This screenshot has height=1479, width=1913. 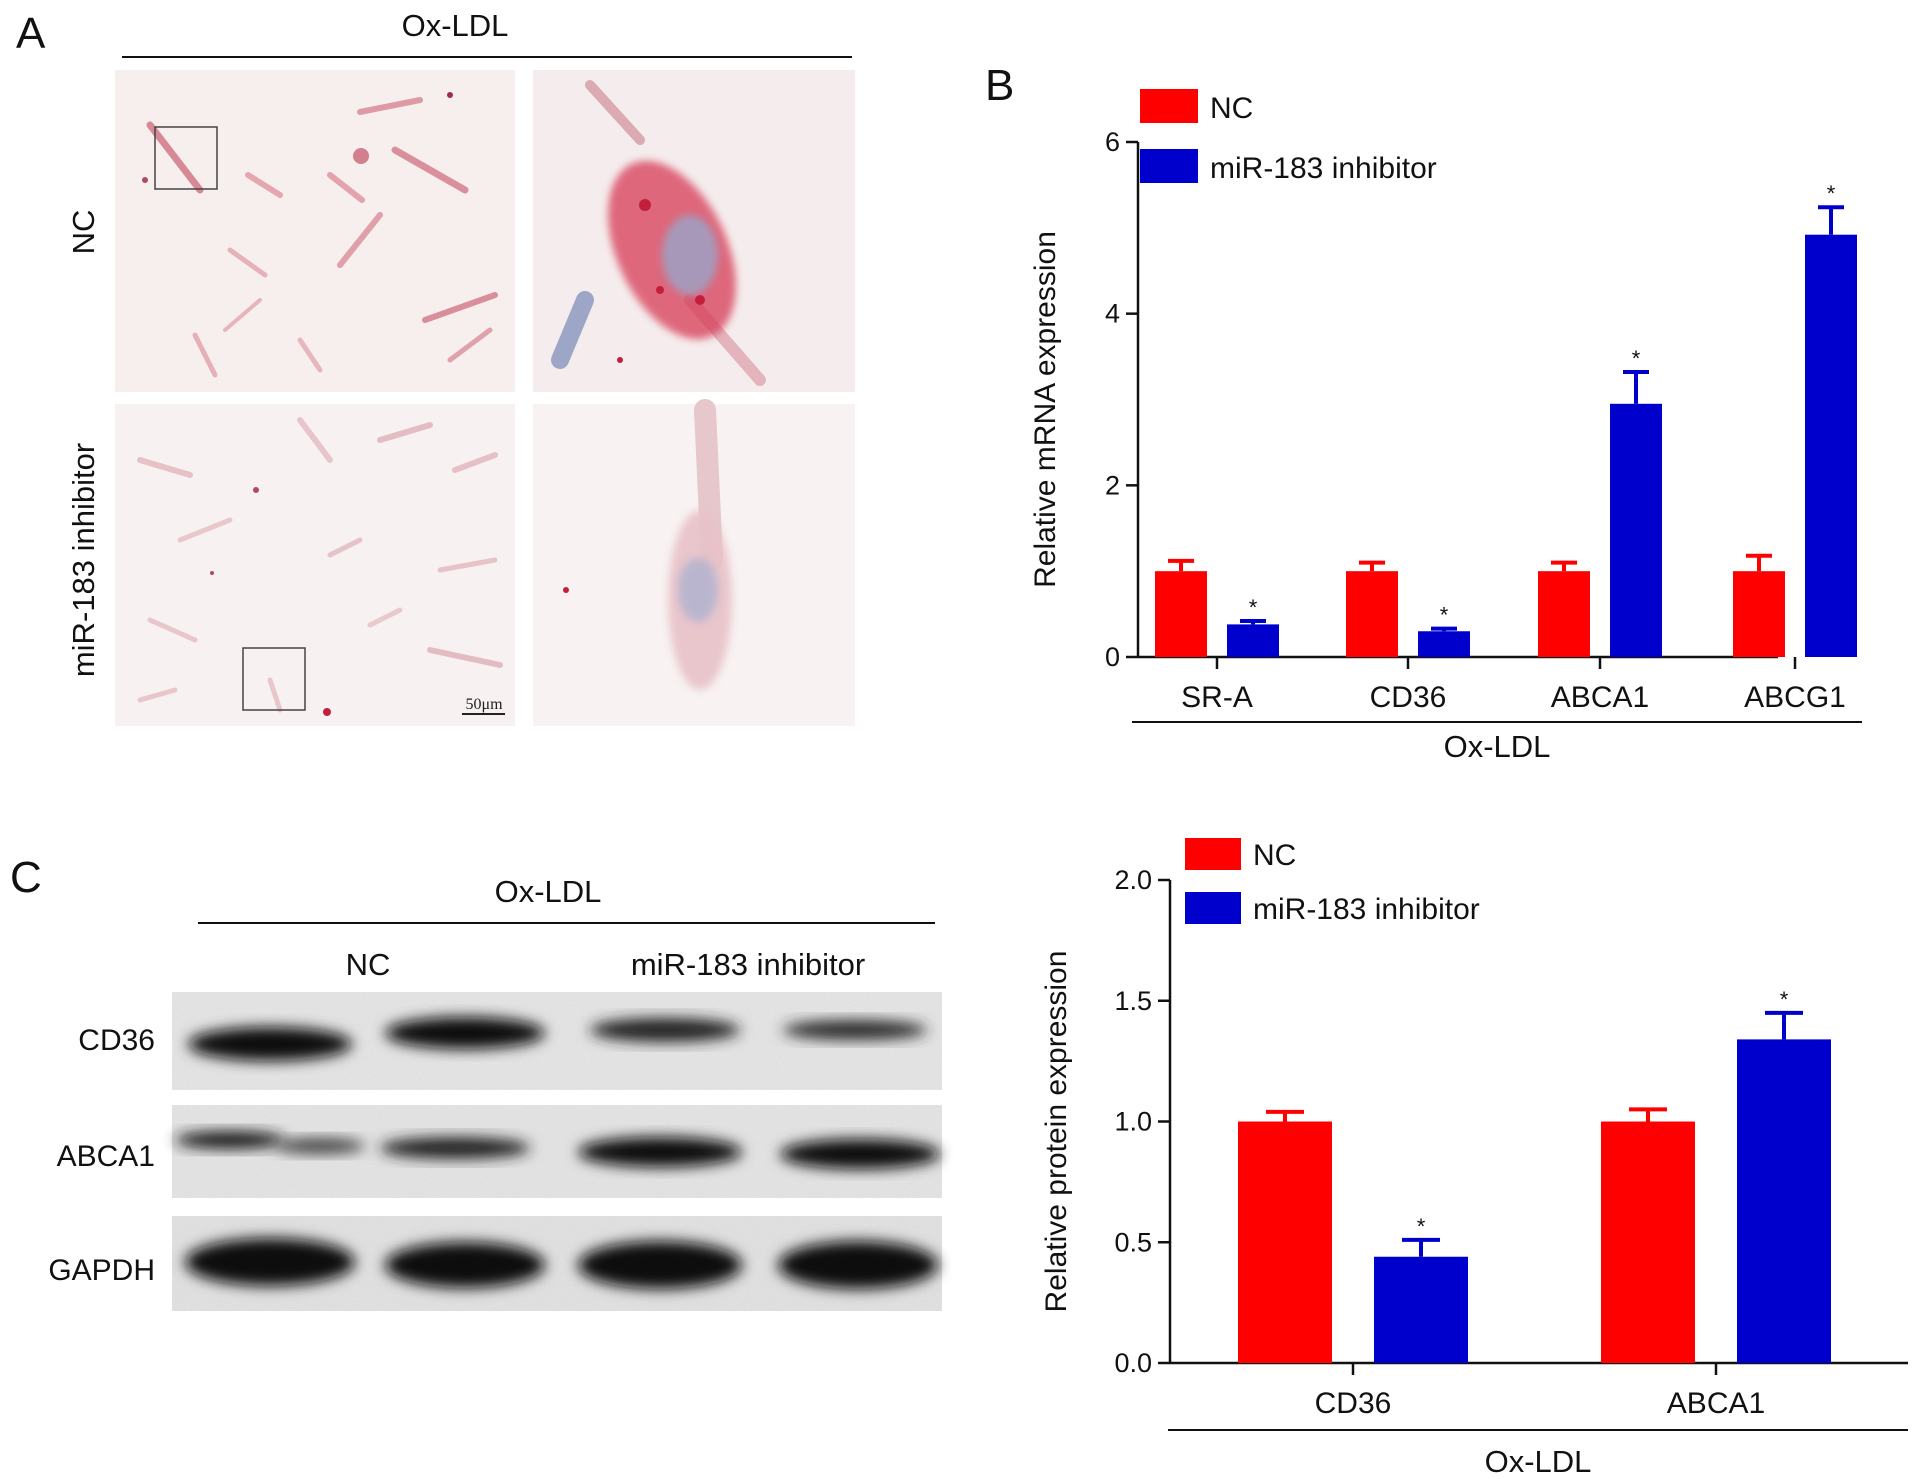 What do you see at coordinates (83, 560) in the screenshot?
I see `panel-a-row-label-inhibitor: miR-183 inhibitor` at bounding box center [83, 560].